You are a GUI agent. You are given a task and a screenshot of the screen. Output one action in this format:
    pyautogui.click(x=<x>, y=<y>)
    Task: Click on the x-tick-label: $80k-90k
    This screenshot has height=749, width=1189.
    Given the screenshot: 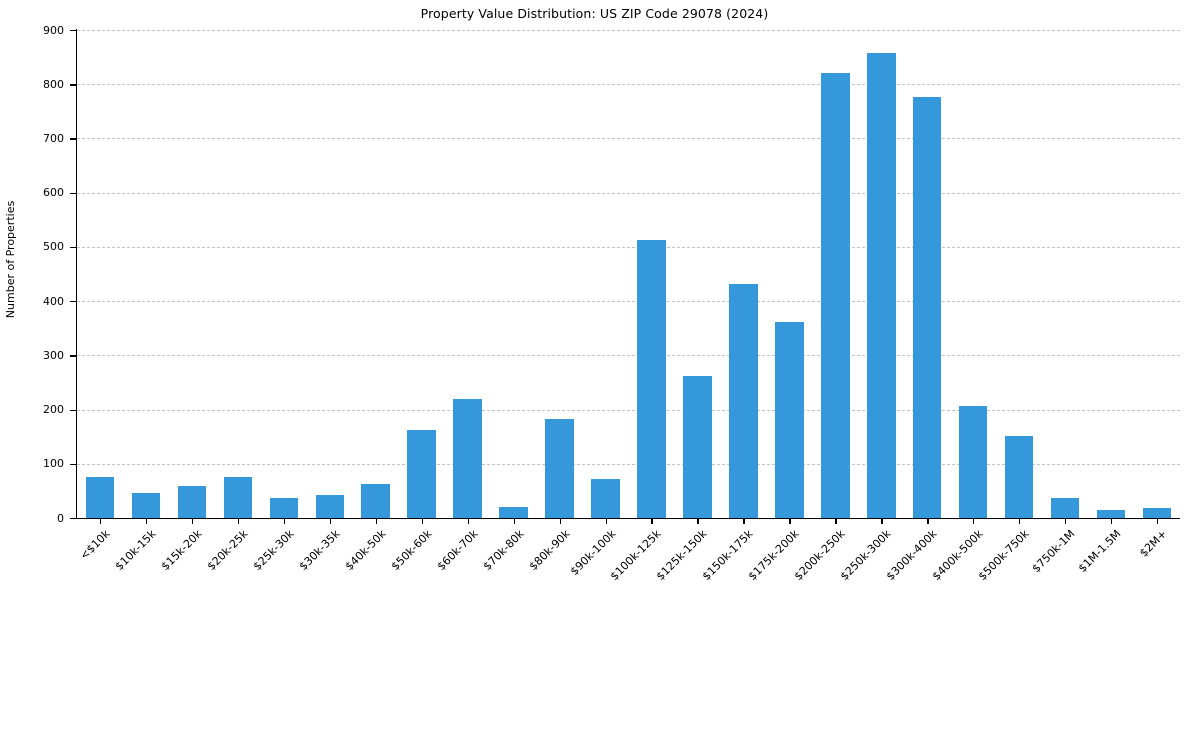 What is the action you would take?
    pyautogui.click(x=549, y=550)
    